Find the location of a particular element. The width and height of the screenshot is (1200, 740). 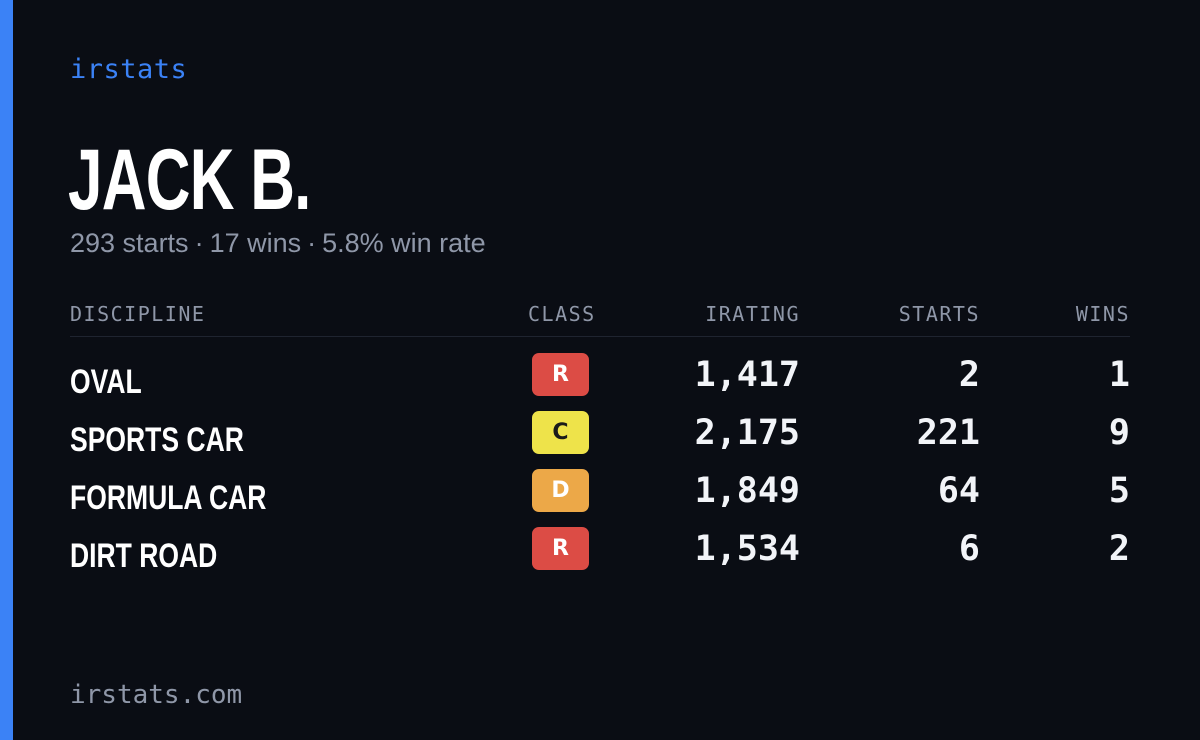

wins-value: 5 is located at coordinates (1119, 491).